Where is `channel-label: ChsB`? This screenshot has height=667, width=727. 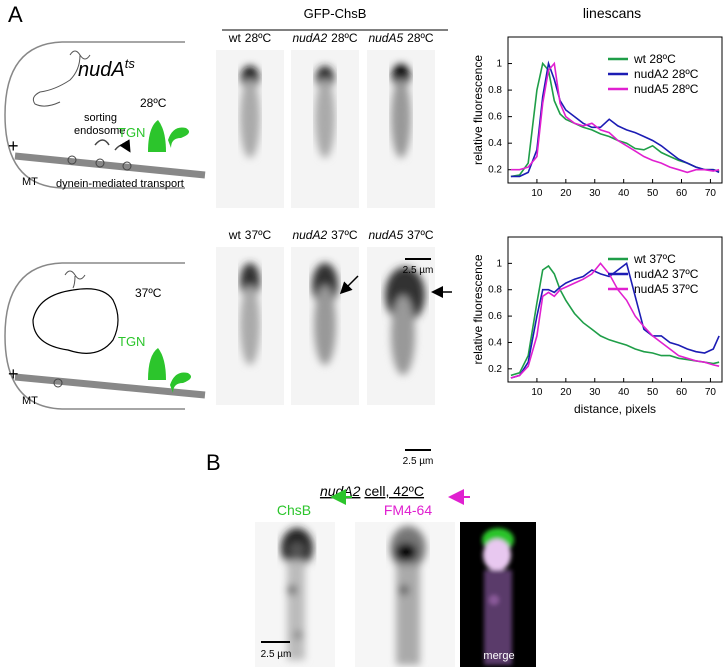
channel-label: ChsB is located at coordinates (294, 510).